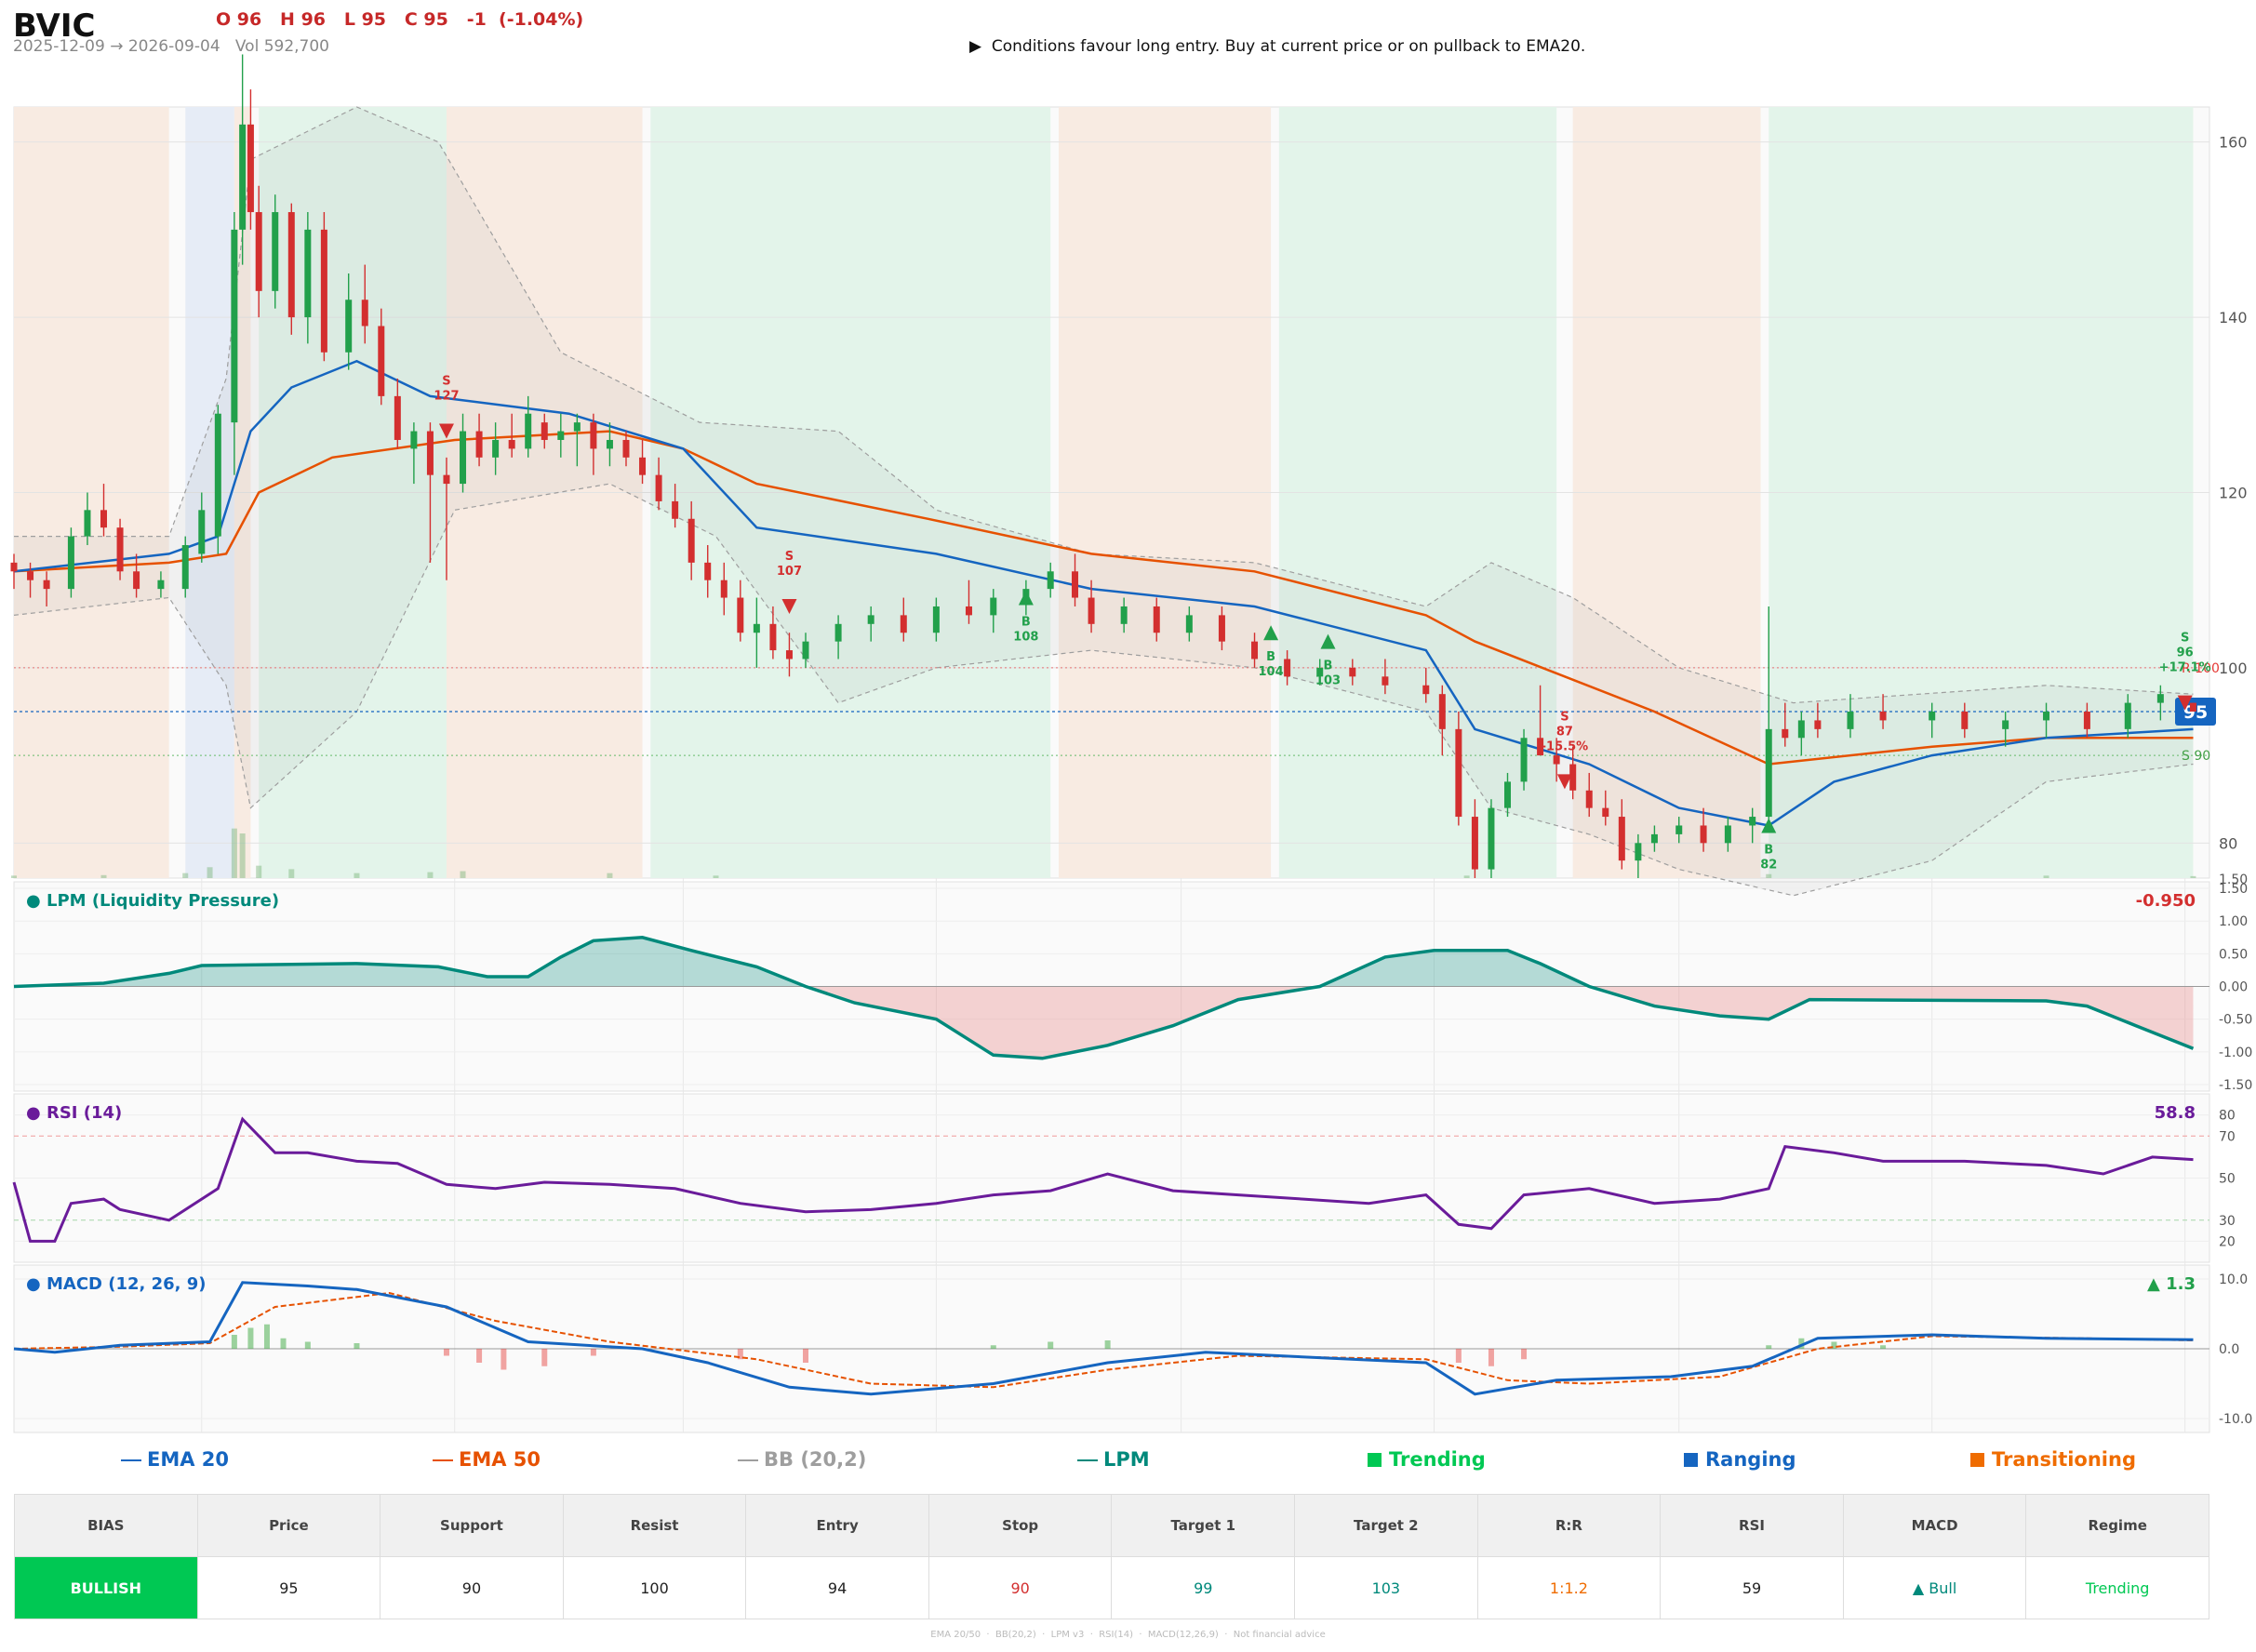 The width and height of the screenshot is (2256, 1652). What do you see at coordinates (288, 1525) in the screenshot?
I see `summary-header-cell: Price` at bounding box center [288, 1525].